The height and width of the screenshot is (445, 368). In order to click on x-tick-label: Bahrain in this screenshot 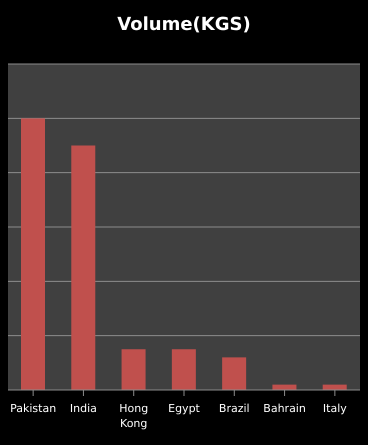, I will do `click(284, 408)`.